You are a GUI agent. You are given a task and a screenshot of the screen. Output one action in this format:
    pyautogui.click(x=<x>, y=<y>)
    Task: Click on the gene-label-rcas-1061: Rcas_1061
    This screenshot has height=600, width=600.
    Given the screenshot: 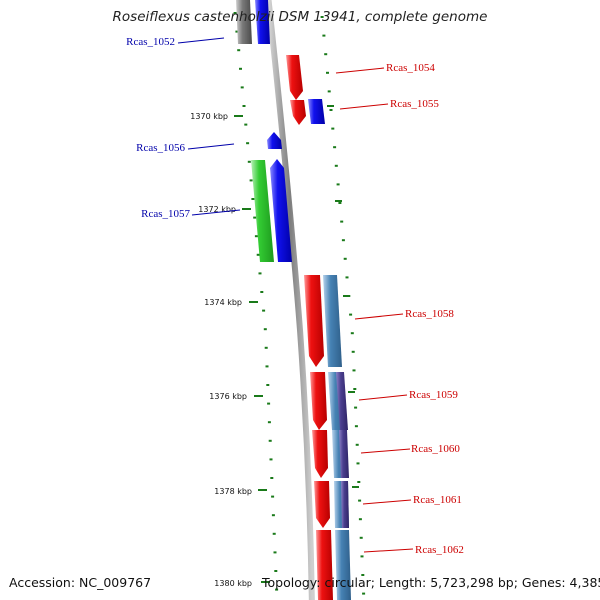 What is the action you would take?
    pyautogui.click(x=437, y=500)
    